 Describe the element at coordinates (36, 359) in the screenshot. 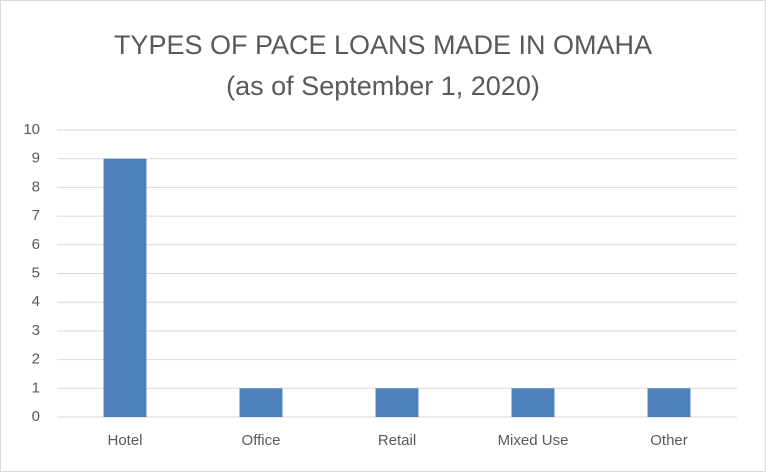

I see `y-tick-label: 2` at that location.